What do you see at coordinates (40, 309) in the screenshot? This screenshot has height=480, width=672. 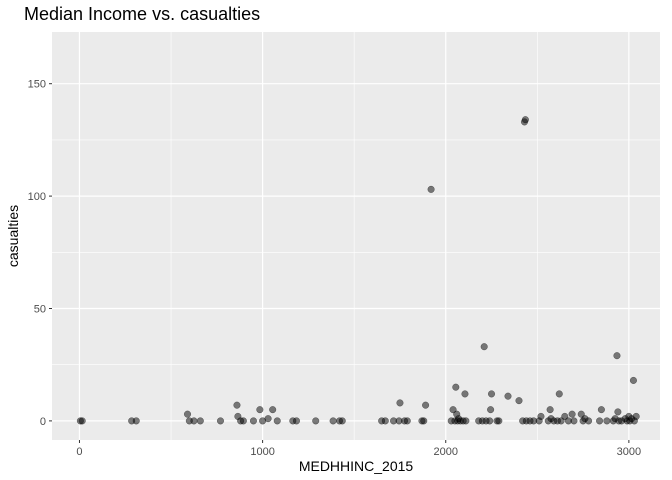 I see `y-tick-label: 50` at bounding box center [40, 309].